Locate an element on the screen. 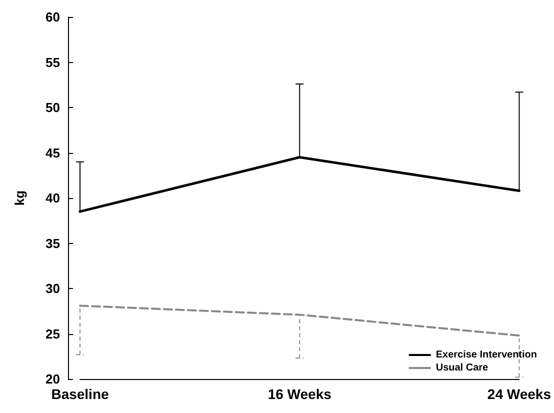  y-tick-label: 60 is located at coordinates (53, 17).